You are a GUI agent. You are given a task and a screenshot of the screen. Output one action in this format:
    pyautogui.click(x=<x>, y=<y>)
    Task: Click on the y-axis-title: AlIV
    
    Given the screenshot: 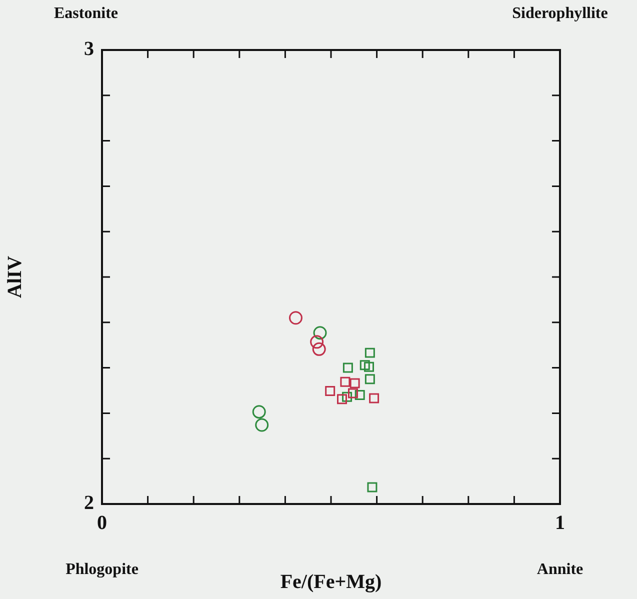 What is the action you would take?
    pyautogui.click(x=15, y=276)
    